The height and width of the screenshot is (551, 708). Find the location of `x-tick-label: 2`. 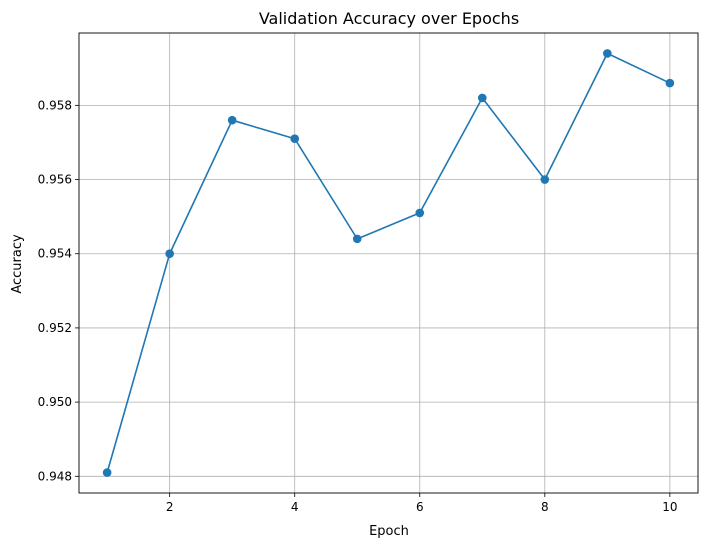

x-tick-label: 2 is located at coordinates (170, 507).